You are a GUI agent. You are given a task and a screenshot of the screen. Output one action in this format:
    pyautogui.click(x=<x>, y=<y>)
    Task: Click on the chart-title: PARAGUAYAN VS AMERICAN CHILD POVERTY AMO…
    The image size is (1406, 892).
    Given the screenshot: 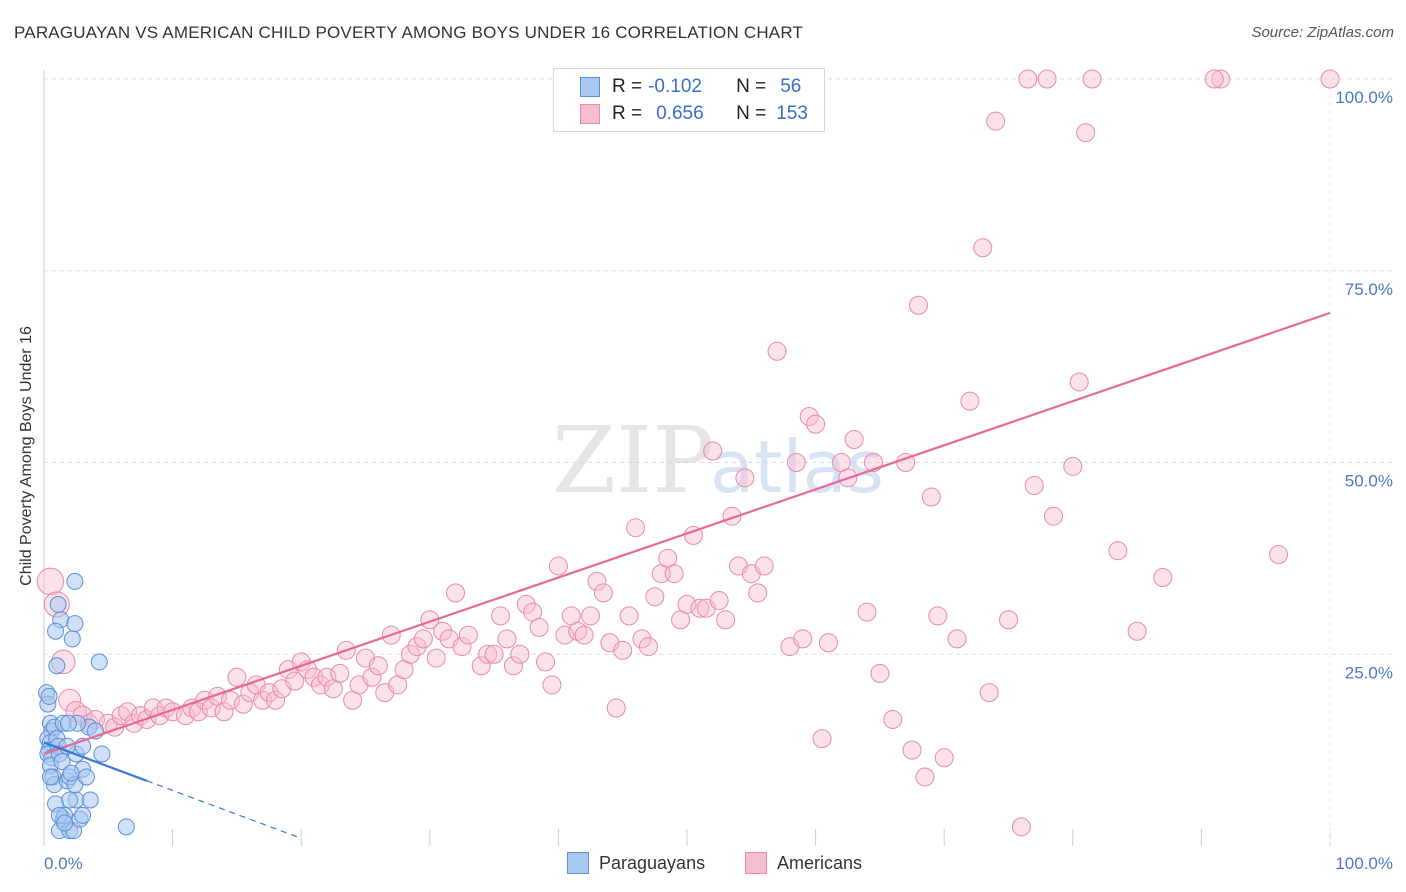 What is the action you would take?
    pyautogui.click(x=409, y=32)
    